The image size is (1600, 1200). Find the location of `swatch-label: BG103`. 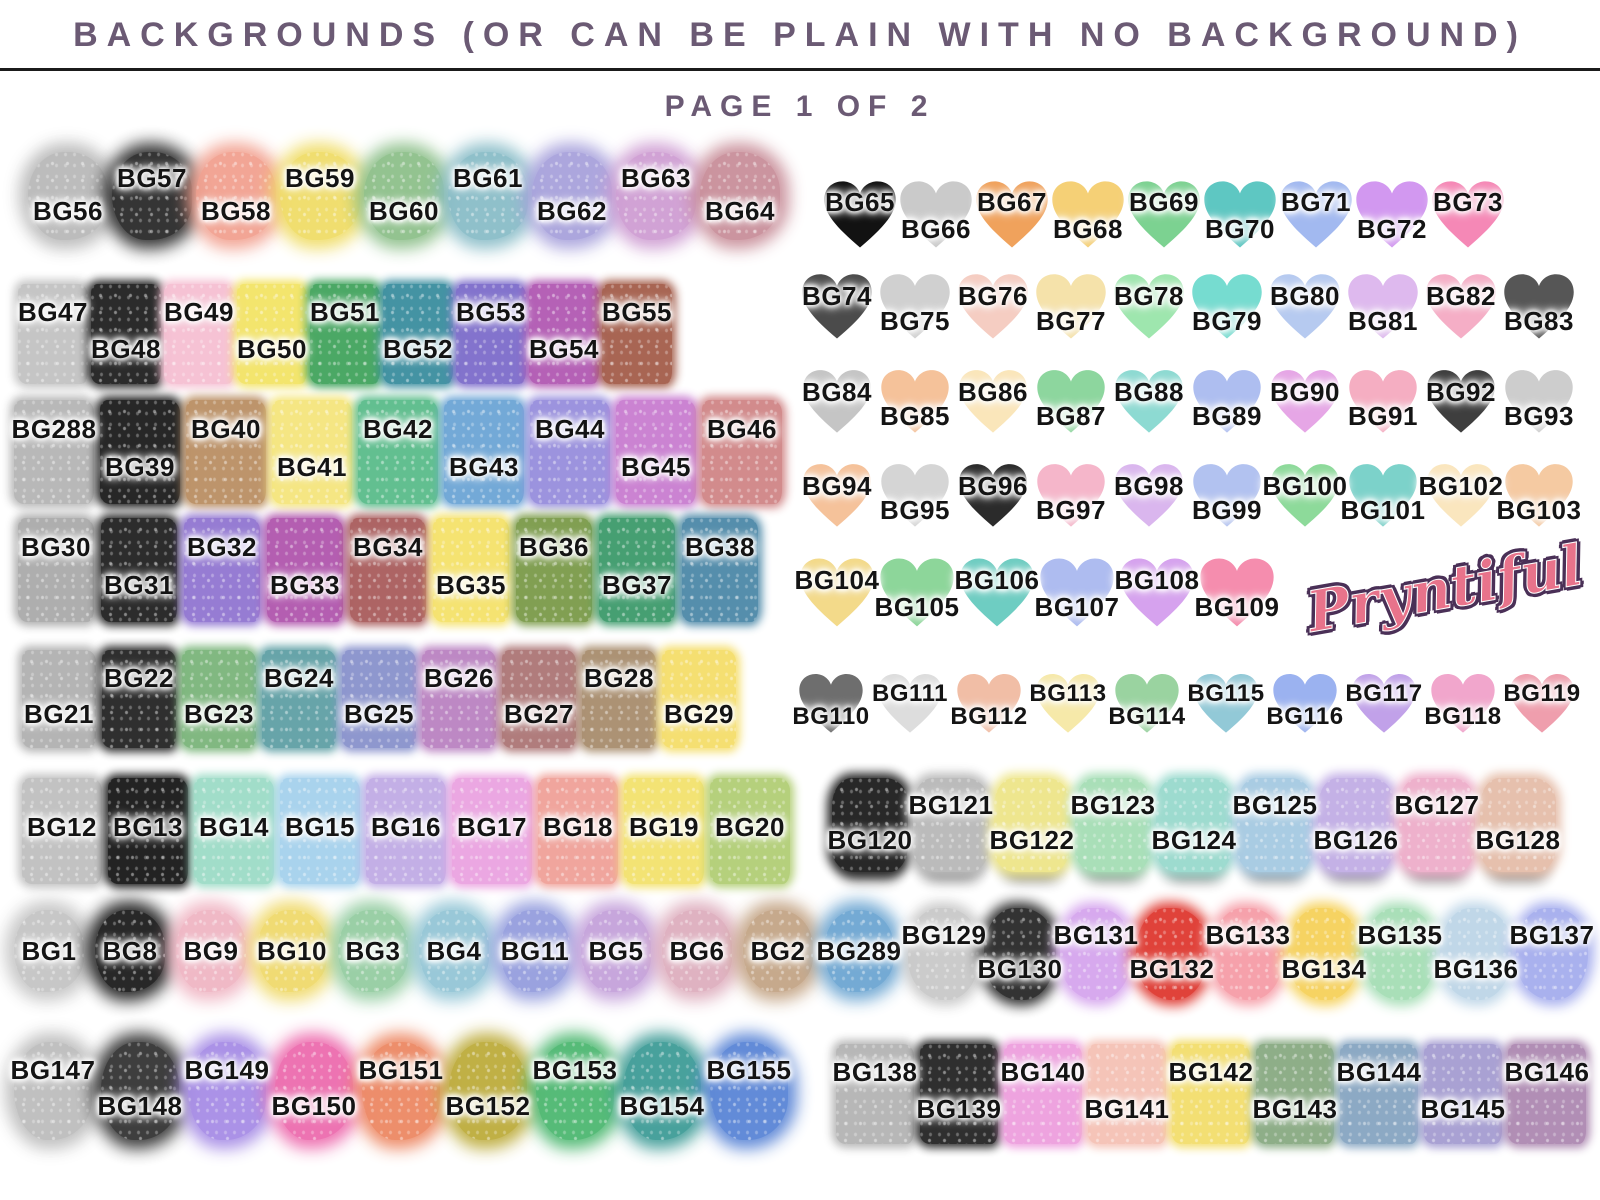

swatch-label: BG103 is located at coordinates (1539, 510).